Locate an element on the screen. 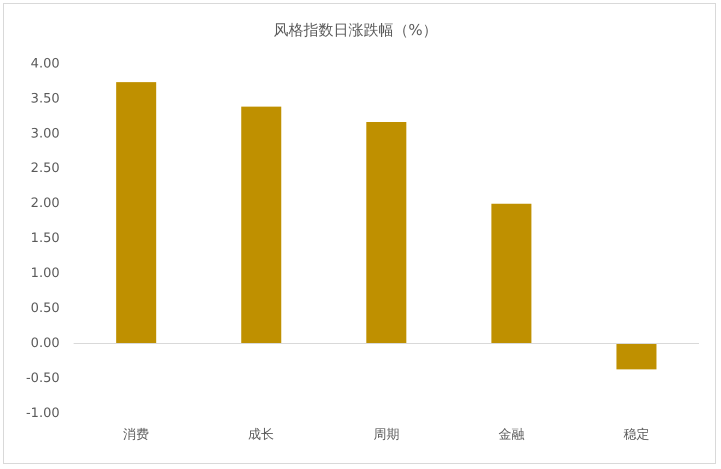 The width and height of the screenshot is (721, 469). x-tick-label: 稳定 is located at coordinates (636, 435).